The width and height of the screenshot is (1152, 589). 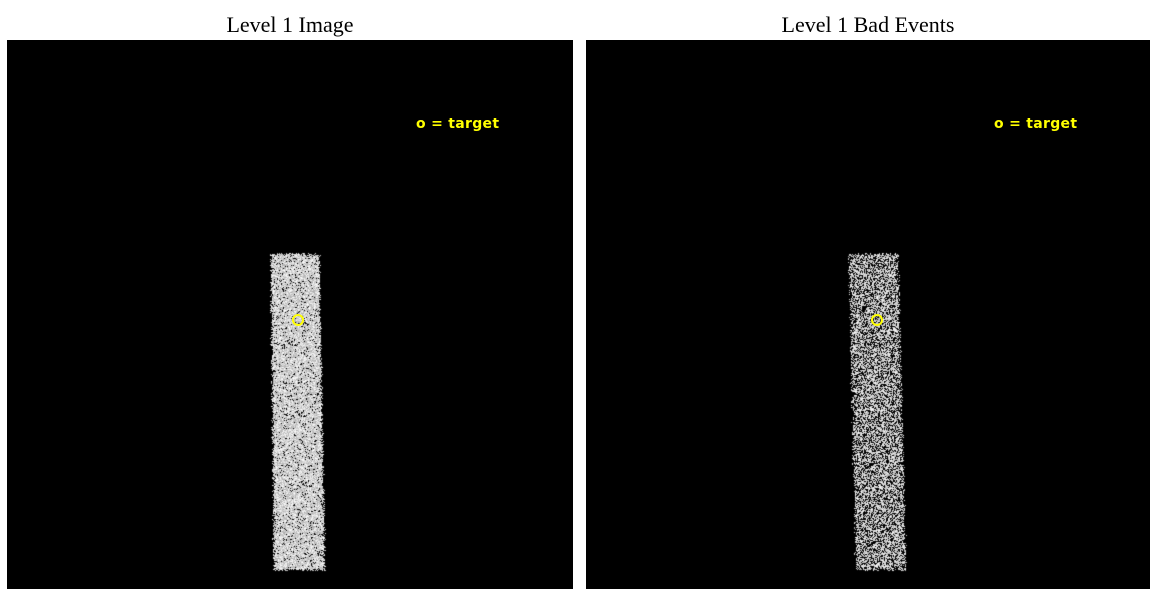 What do you see at coordinates (290, 25) in the screenshot?
I see `panel-title: Level 1 Image` at bounding box center [290, 25].